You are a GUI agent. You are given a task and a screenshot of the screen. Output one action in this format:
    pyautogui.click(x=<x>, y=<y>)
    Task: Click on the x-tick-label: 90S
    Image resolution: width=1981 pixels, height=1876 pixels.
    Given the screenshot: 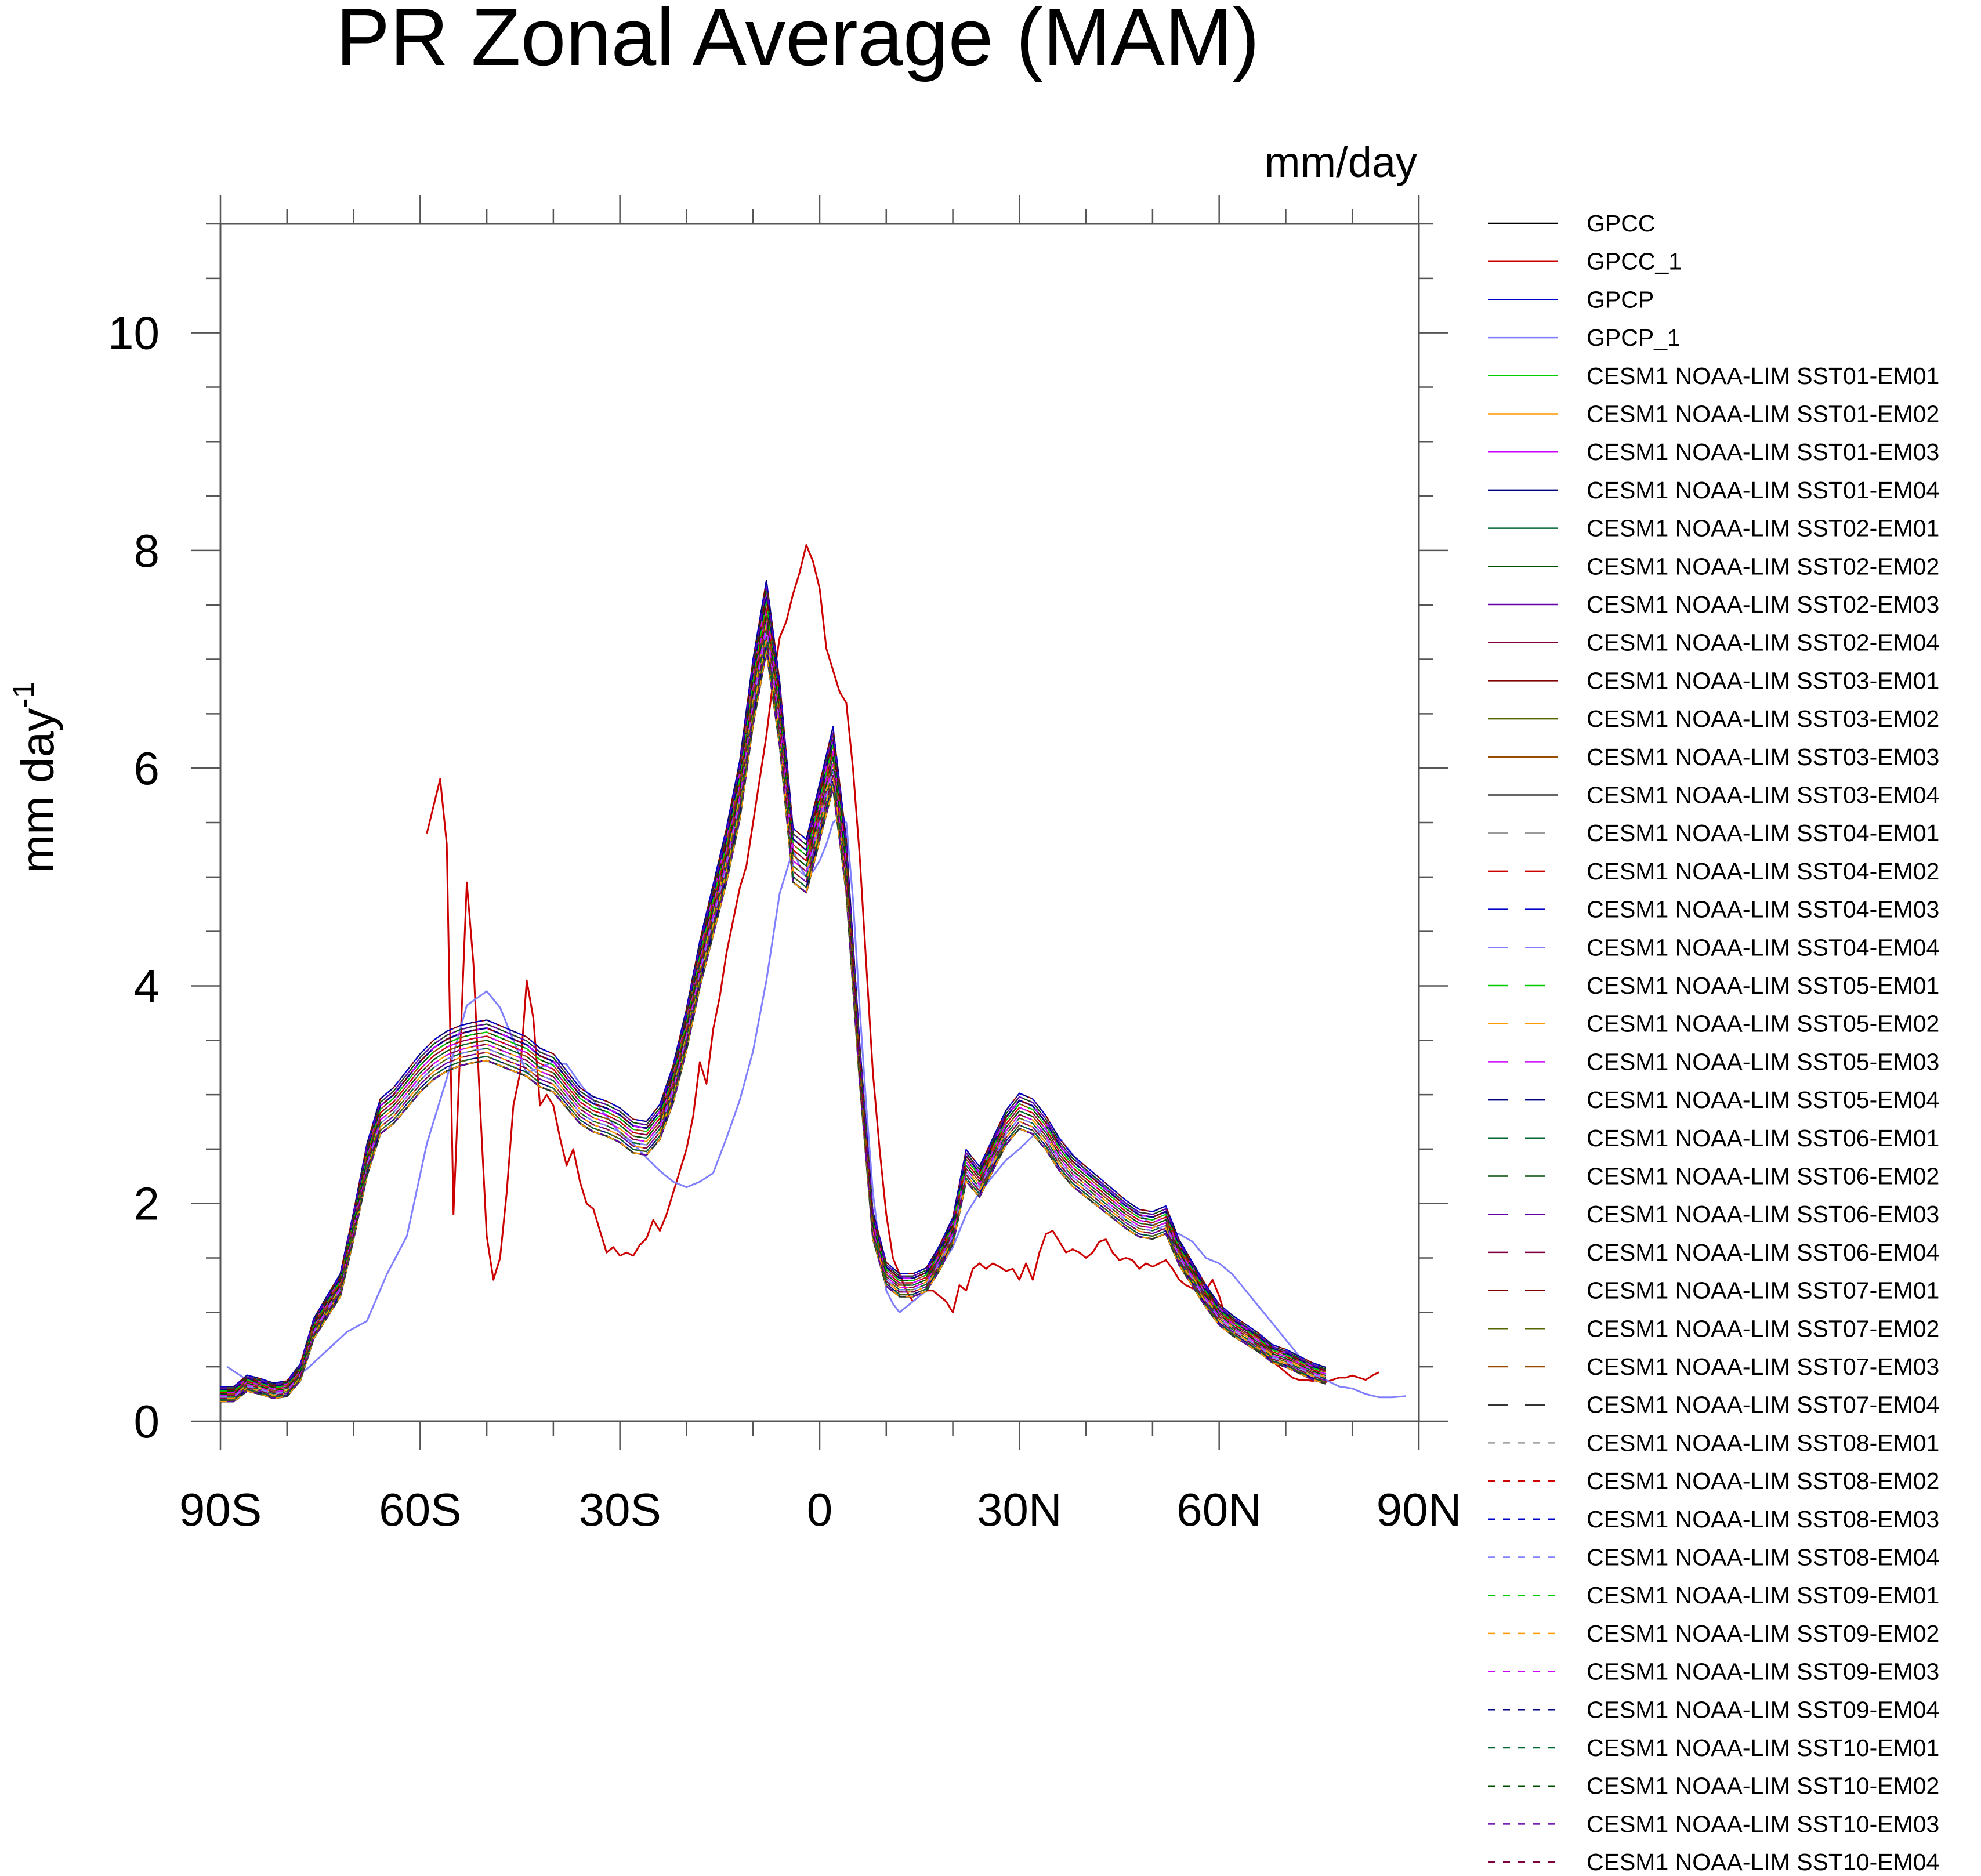 What is the action you would take?
    pyautogui.click(x=221, y=1509)
    